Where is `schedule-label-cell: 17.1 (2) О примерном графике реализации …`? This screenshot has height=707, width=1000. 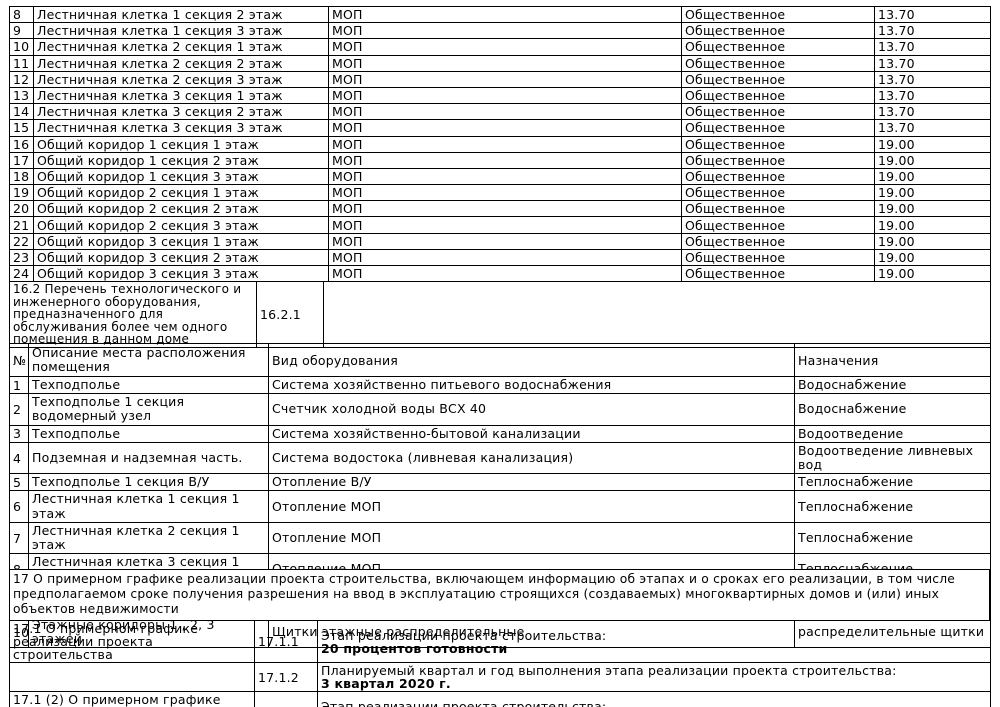
schedule-label-cell: 17.1 (2) О примерном графике реализации … is located at coordinates (132, 699).